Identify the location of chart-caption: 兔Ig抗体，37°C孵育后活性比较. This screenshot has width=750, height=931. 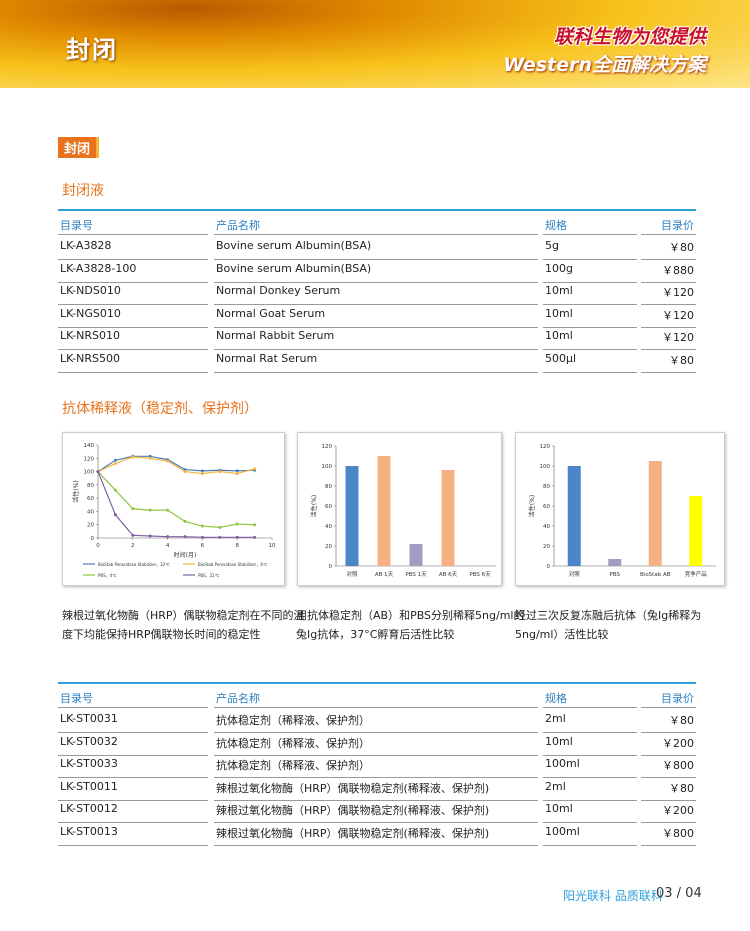
(375, 634).